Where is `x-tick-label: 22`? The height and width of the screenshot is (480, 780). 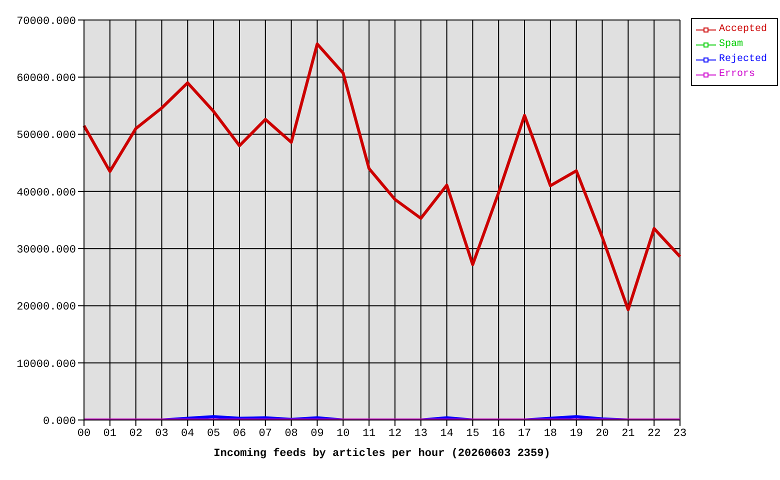
x-tick-label: 22 is located at coordinates (654, 434).